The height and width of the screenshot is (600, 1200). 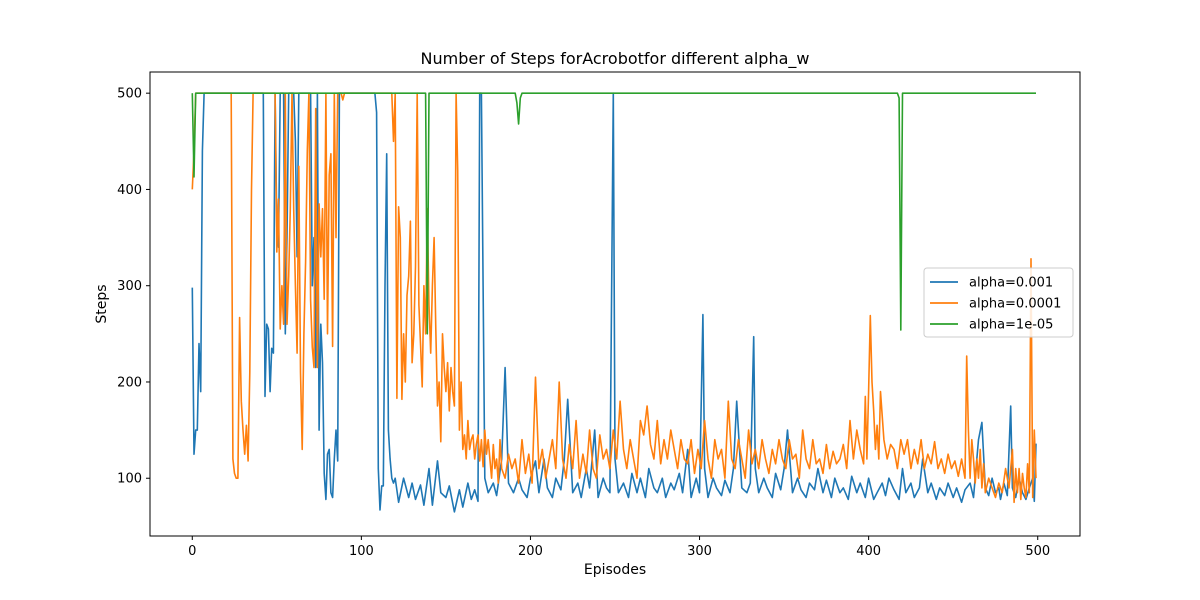 I want to click on y-tick-label: 200, so click(x=129, y=382).